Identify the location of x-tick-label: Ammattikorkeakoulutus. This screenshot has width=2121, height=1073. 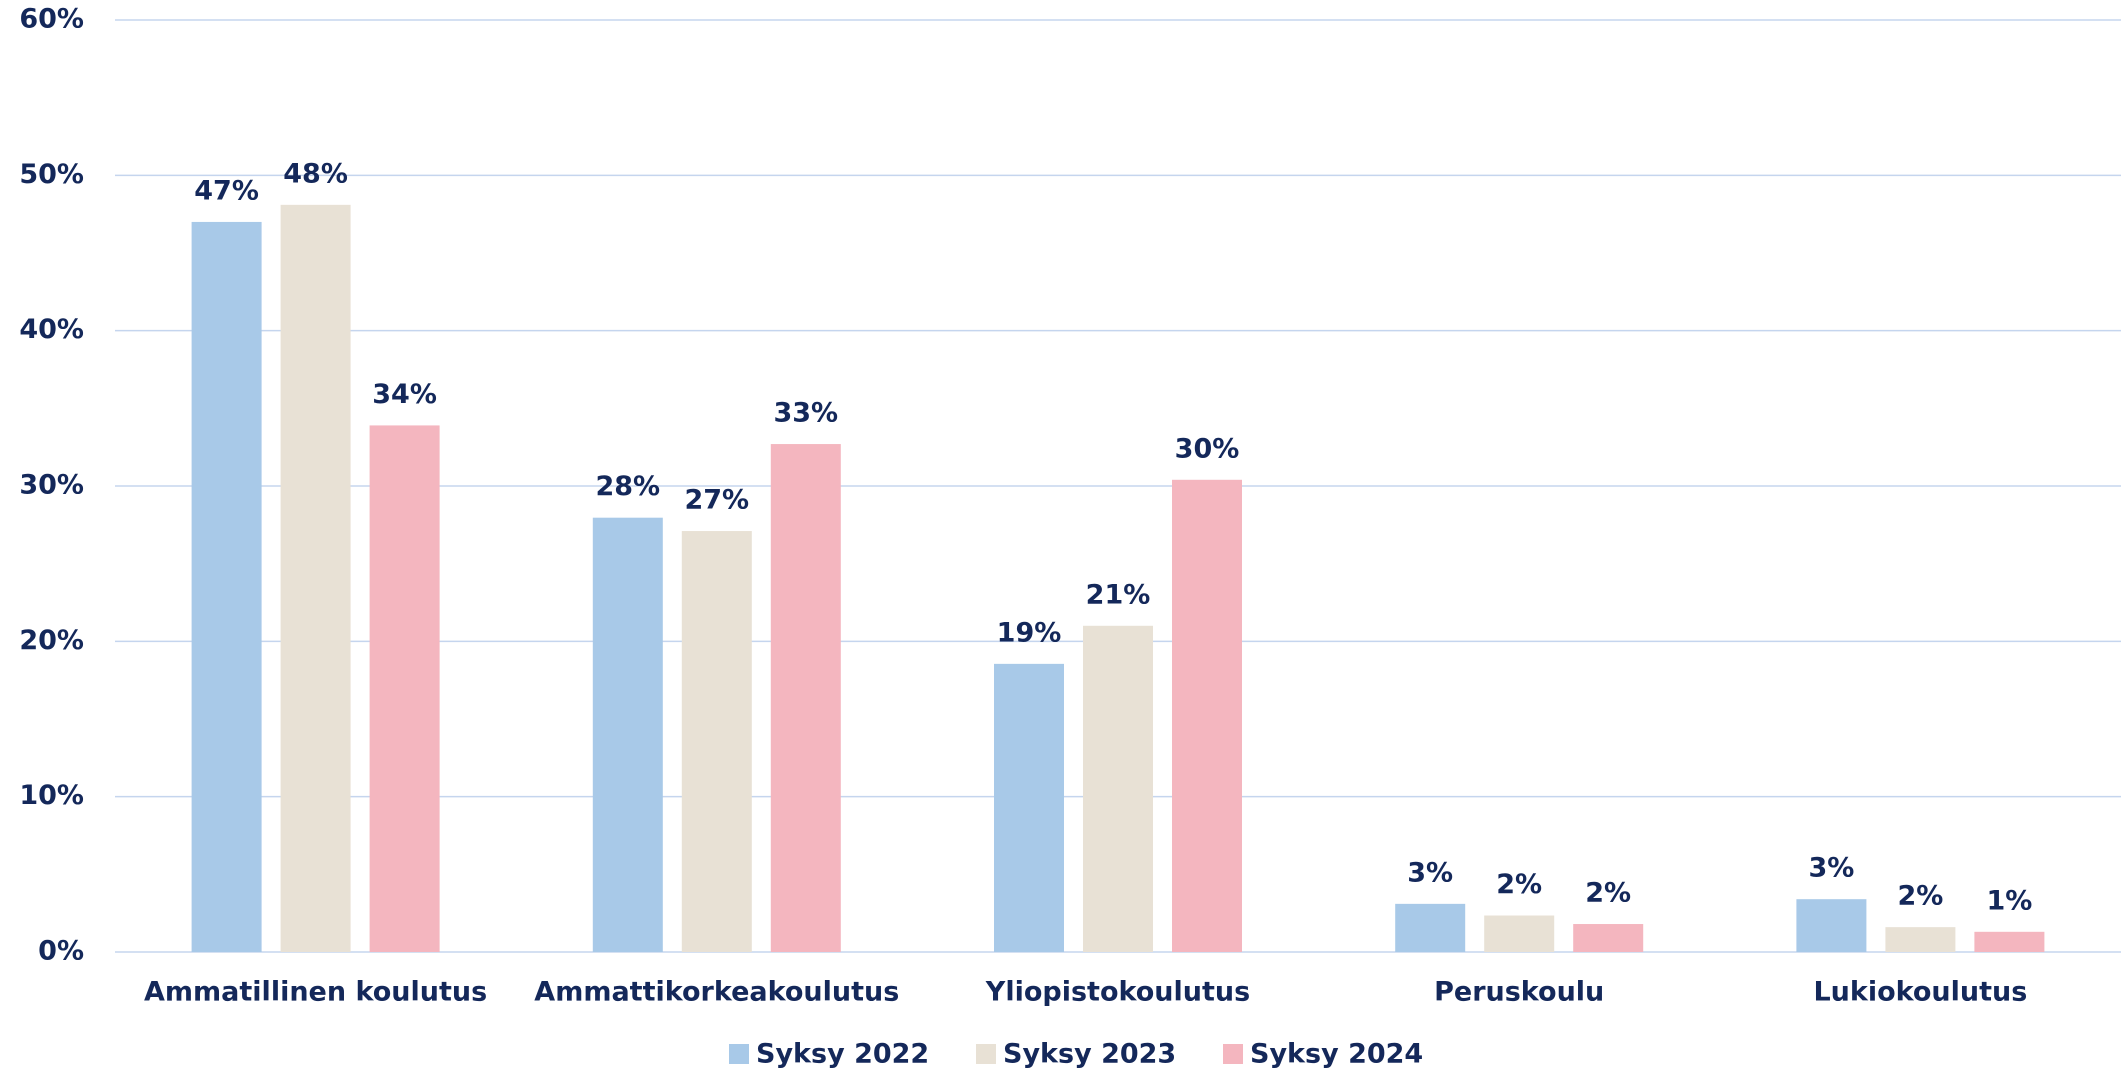
(716, 992).